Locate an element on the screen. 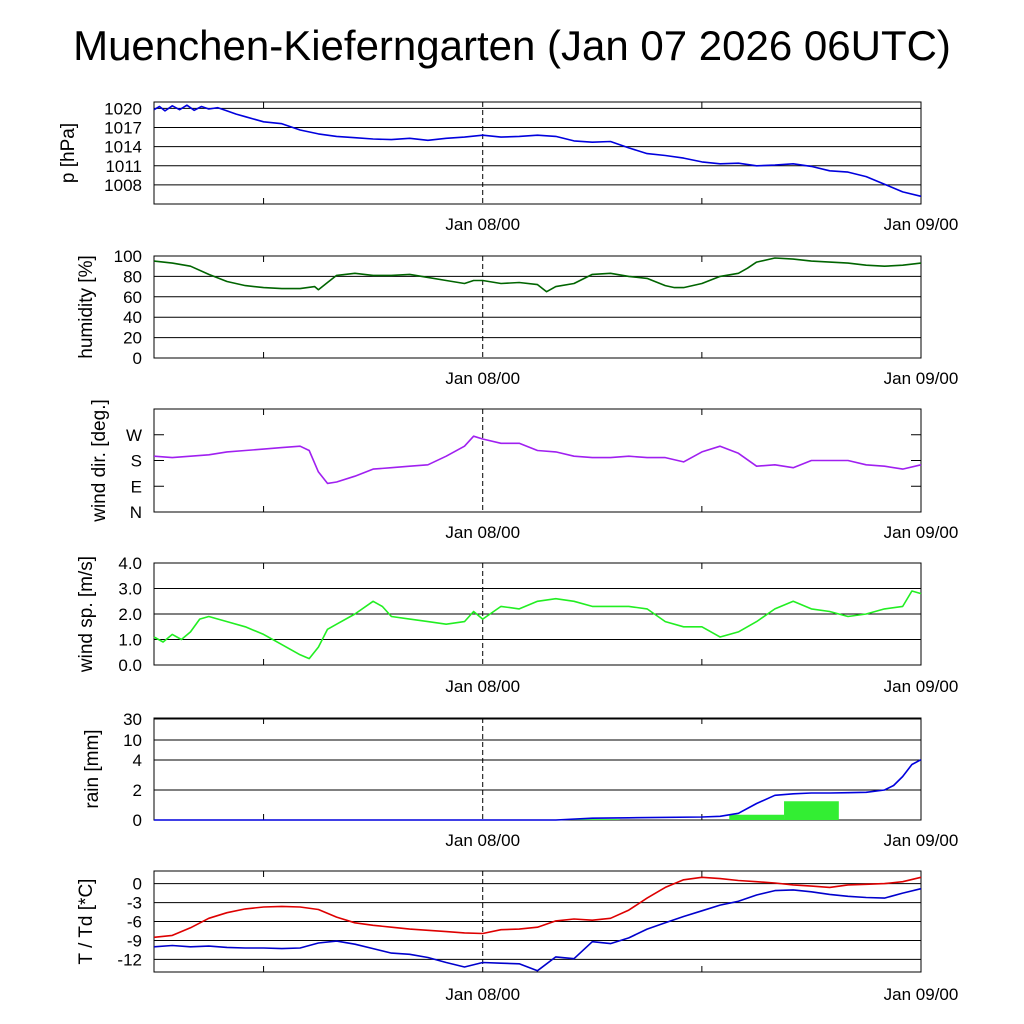 This screenshot has height=1024, width=1024. series-line-pressure is located at coordinates (537, 151).